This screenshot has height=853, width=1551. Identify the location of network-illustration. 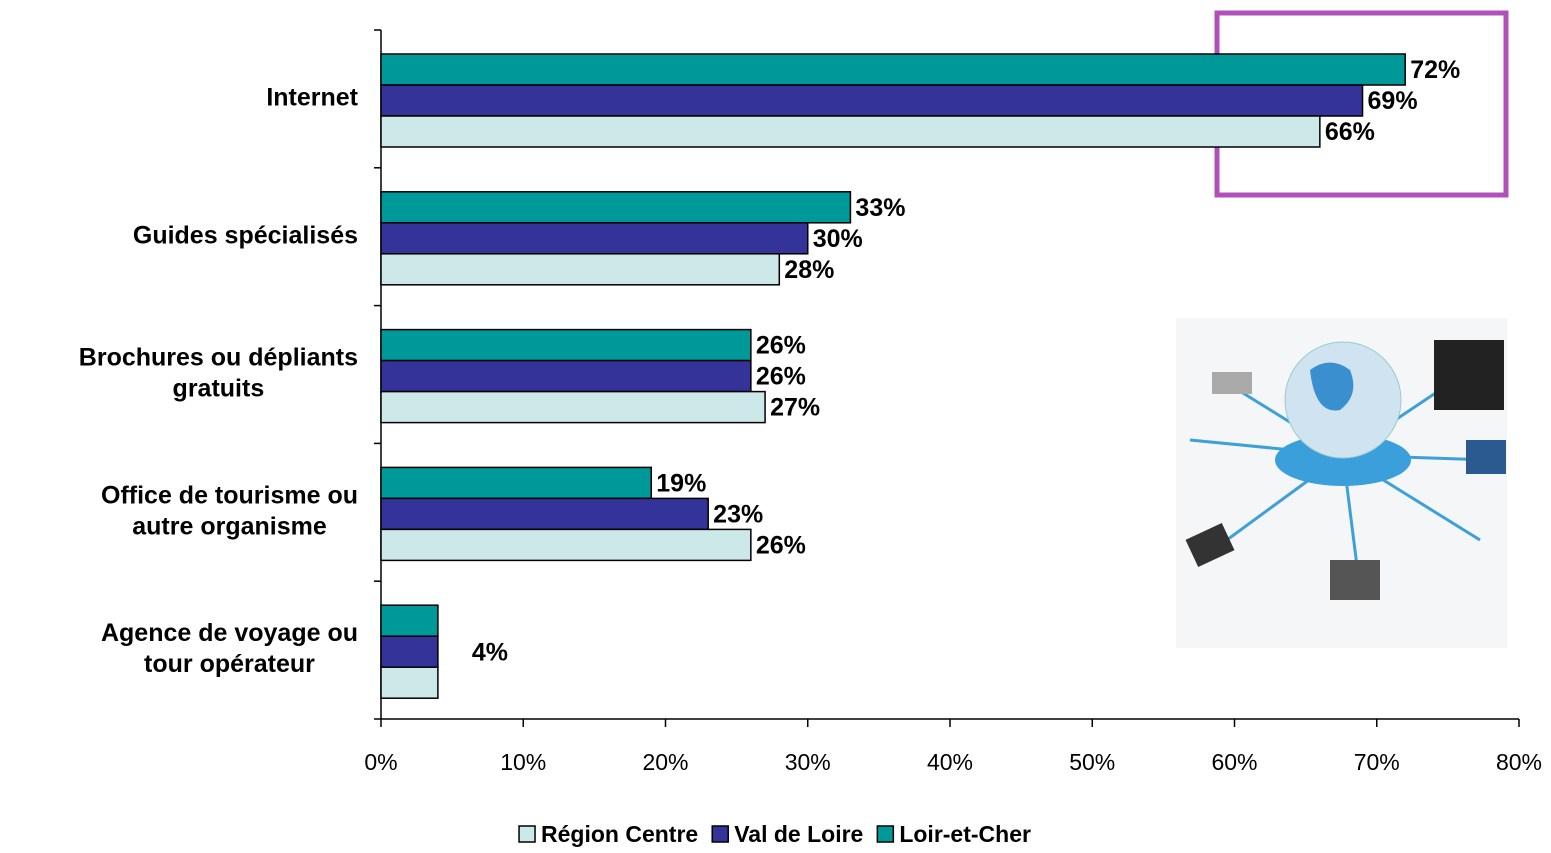
(1341, 483).